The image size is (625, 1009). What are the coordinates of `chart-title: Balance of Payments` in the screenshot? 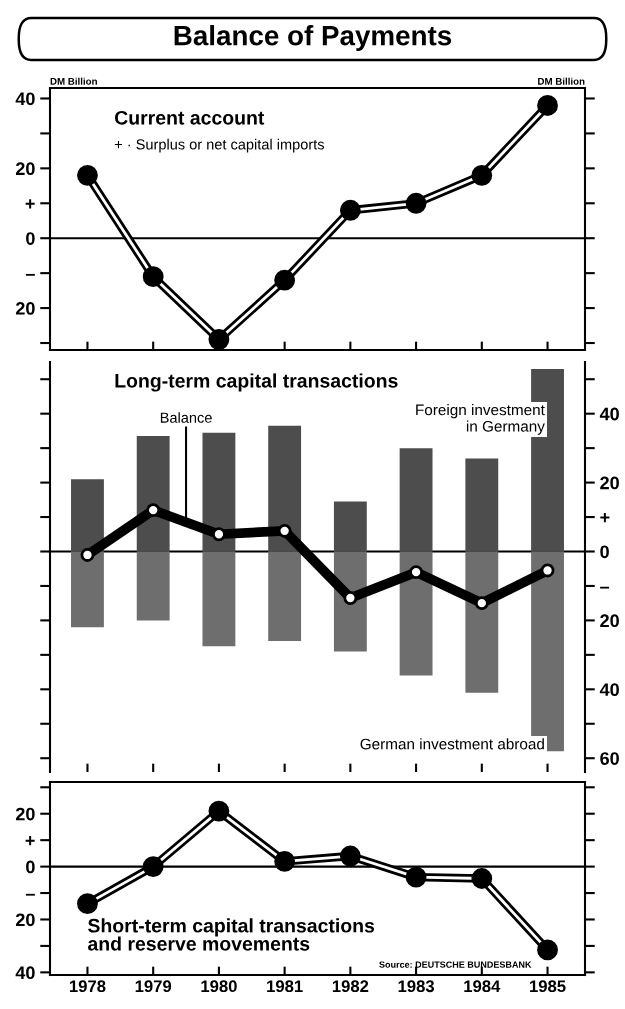 It's located at (313, 38).